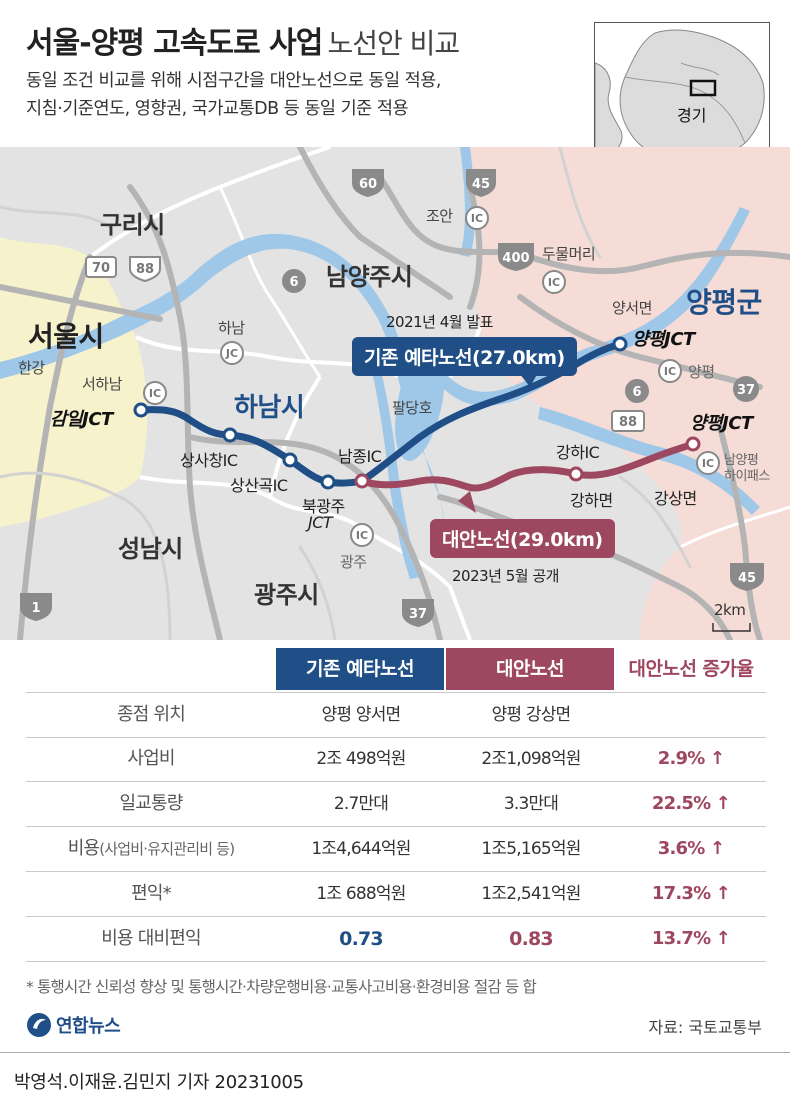 The width and height of the screenshot is (790, 1102). Describe the element at coordinates (531, 939) in the screenshot. I see `row-alternative: 0.83` at that location.